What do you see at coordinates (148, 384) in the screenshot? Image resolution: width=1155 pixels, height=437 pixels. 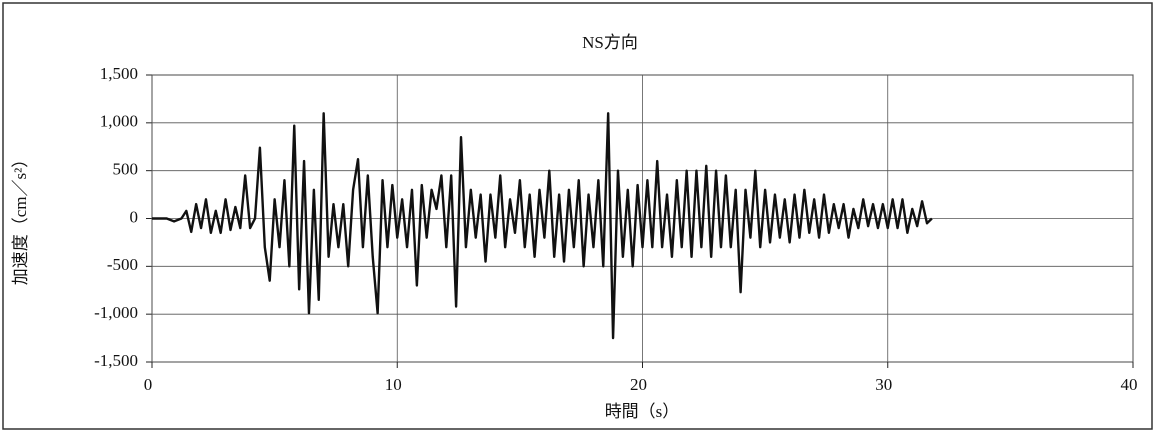 I see `x-tick-label: 0` at bounding box center [148, 384].